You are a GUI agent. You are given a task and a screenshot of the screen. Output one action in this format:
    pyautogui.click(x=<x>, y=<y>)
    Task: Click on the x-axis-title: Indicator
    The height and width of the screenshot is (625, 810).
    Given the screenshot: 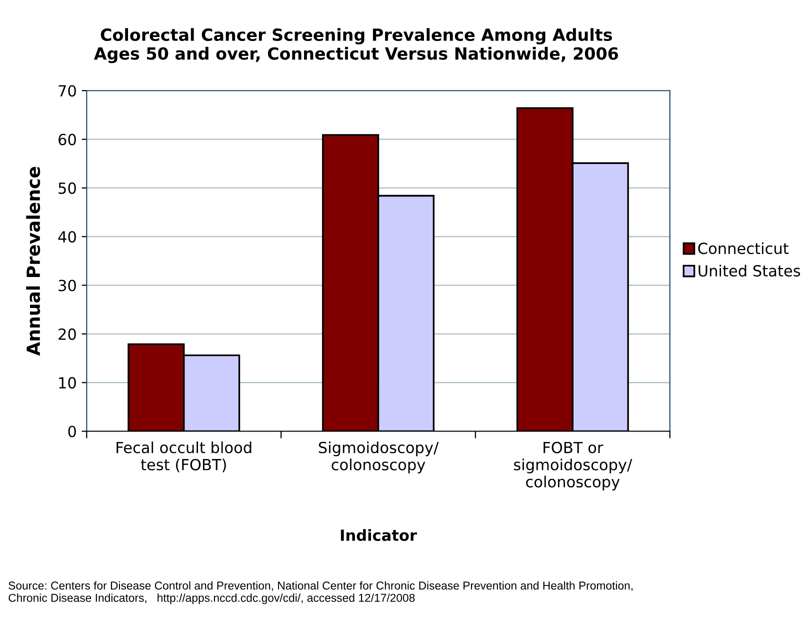 What is the action you would take?
    pyautogui.click(x=378, y=535)
    